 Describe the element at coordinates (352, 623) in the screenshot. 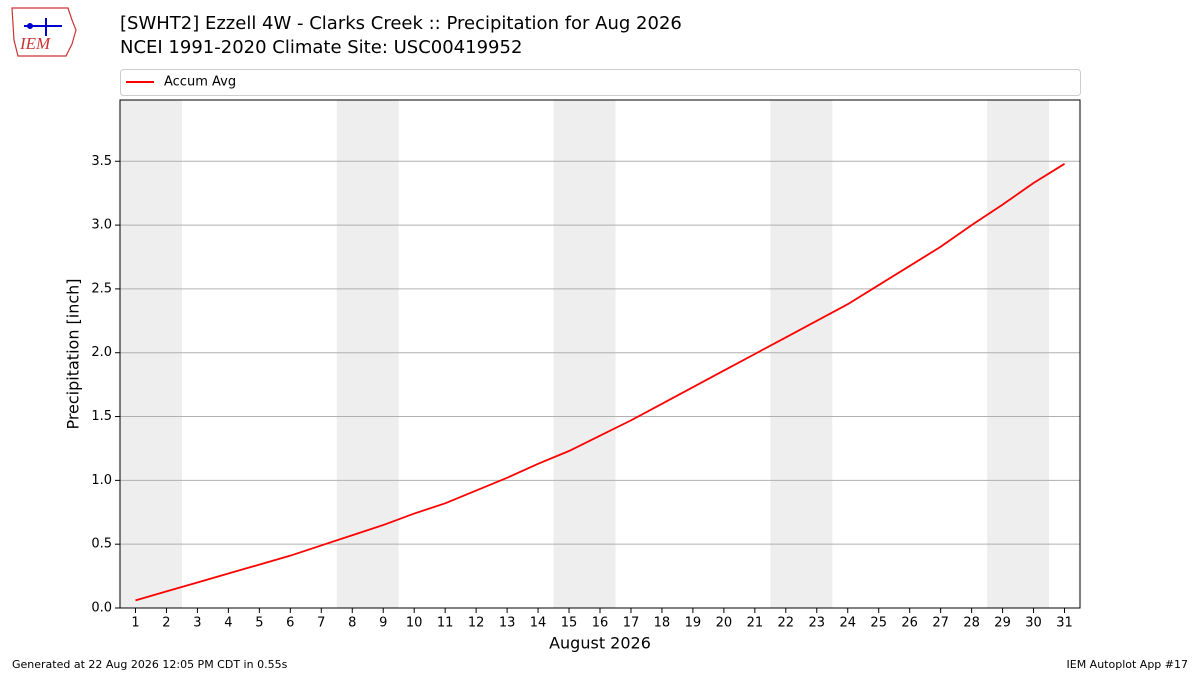

I see `x-tick-label: 8` at that location.